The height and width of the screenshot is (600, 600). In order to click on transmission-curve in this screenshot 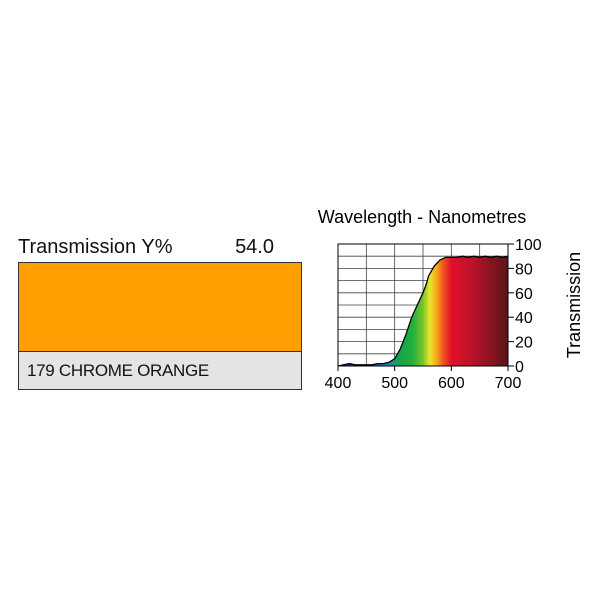, I will do `click(423, 310)`.